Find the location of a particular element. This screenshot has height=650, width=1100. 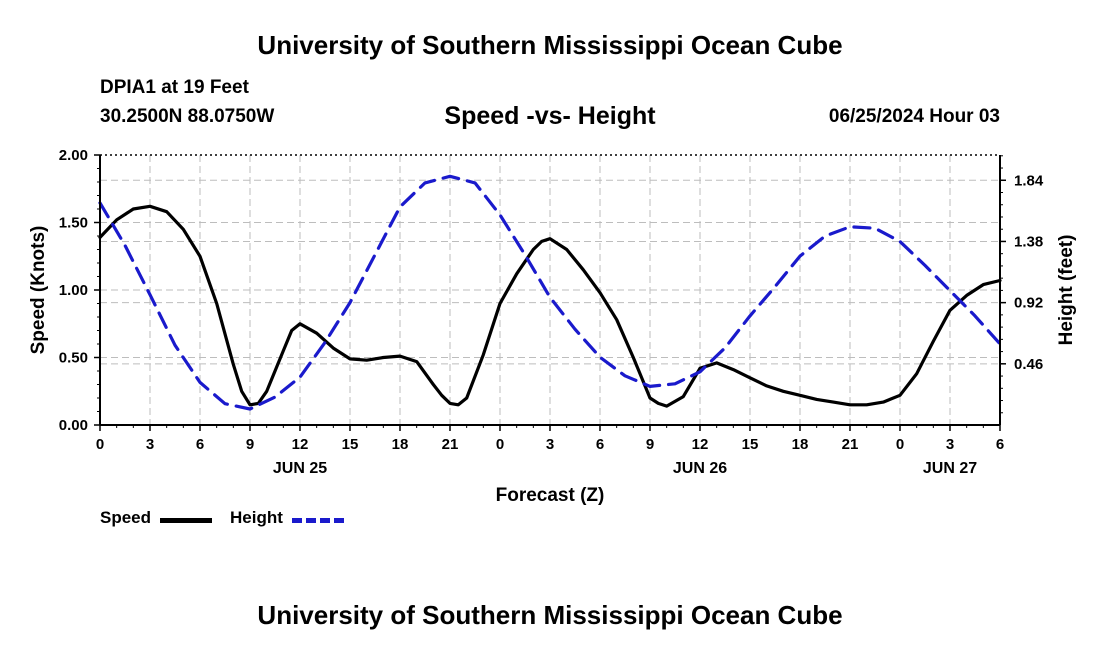

y2-axis-label: Height (feet) is located at coordinates (1066, 290).